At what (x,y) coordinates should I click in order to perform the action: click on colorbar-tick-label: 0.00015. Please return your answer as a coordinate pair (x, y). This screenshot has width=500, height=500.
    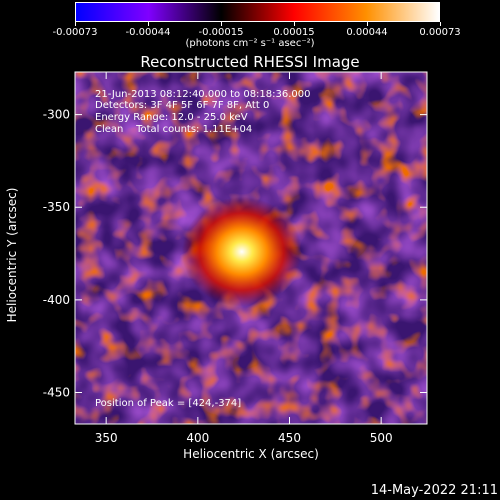
    Looking at the image, I should click on (294, 32).